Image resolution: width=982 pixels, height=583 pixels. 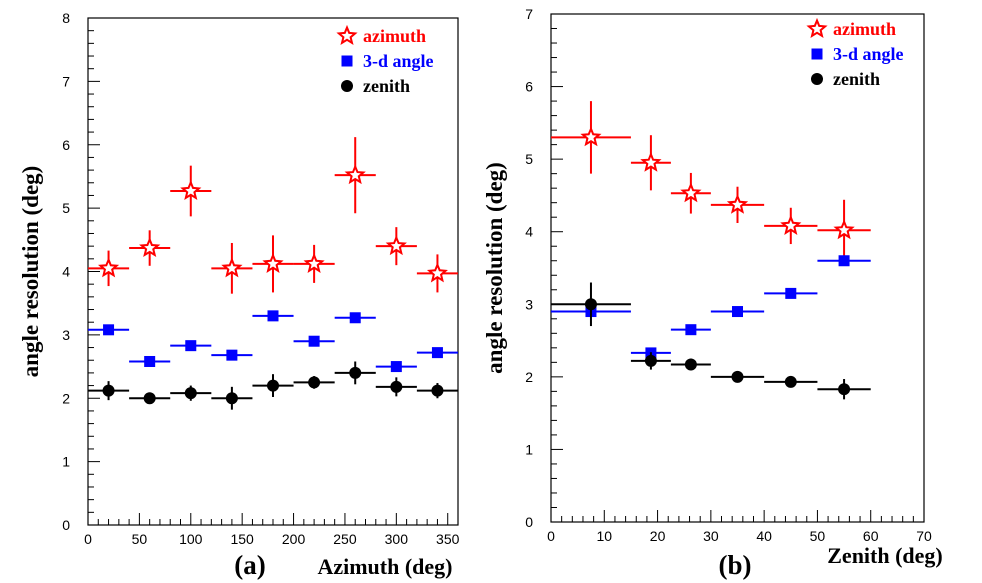 I want to click on x-tick-label: 100, so click(x=191, y=539).